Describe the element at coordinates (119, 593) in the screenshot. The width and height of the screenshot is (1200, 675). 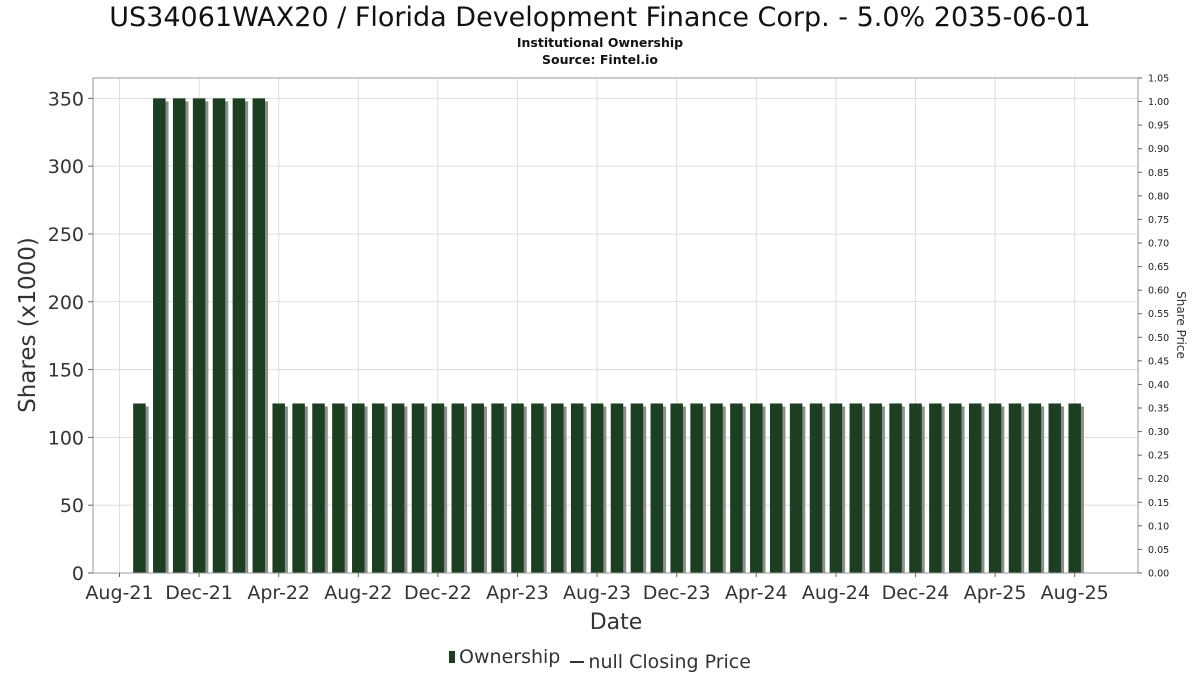
I see `x-tick-label: Aug-21` at that location.